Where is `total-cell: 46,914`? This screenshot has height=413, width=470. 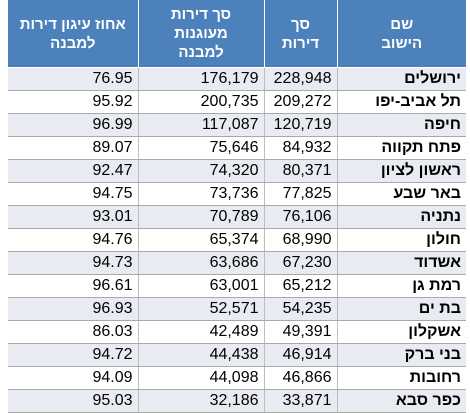
total-cell: 46,914 is located at coordinates (301, 355).